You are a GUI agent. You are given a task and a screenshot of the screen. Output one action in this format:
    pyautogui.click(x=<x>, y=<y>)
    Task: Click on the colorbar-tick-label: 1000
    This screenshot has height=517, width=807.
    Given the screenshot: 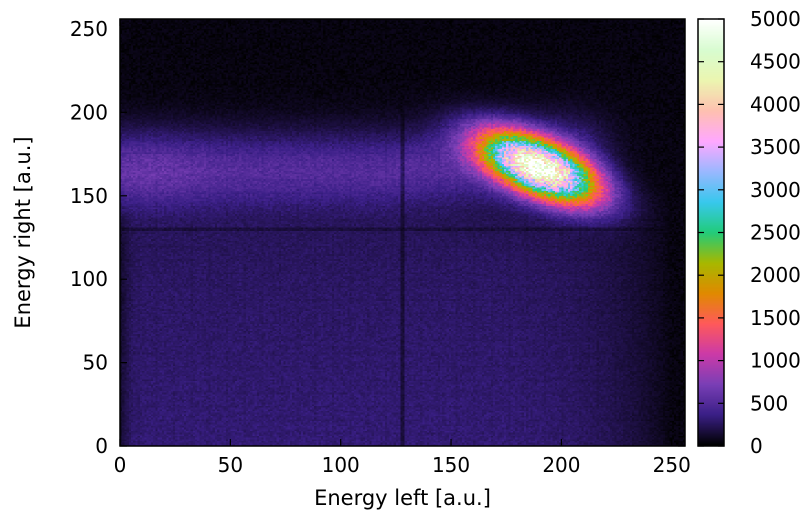 What is the action you would take?
    pyautogui.click(x=775, y=361)
    